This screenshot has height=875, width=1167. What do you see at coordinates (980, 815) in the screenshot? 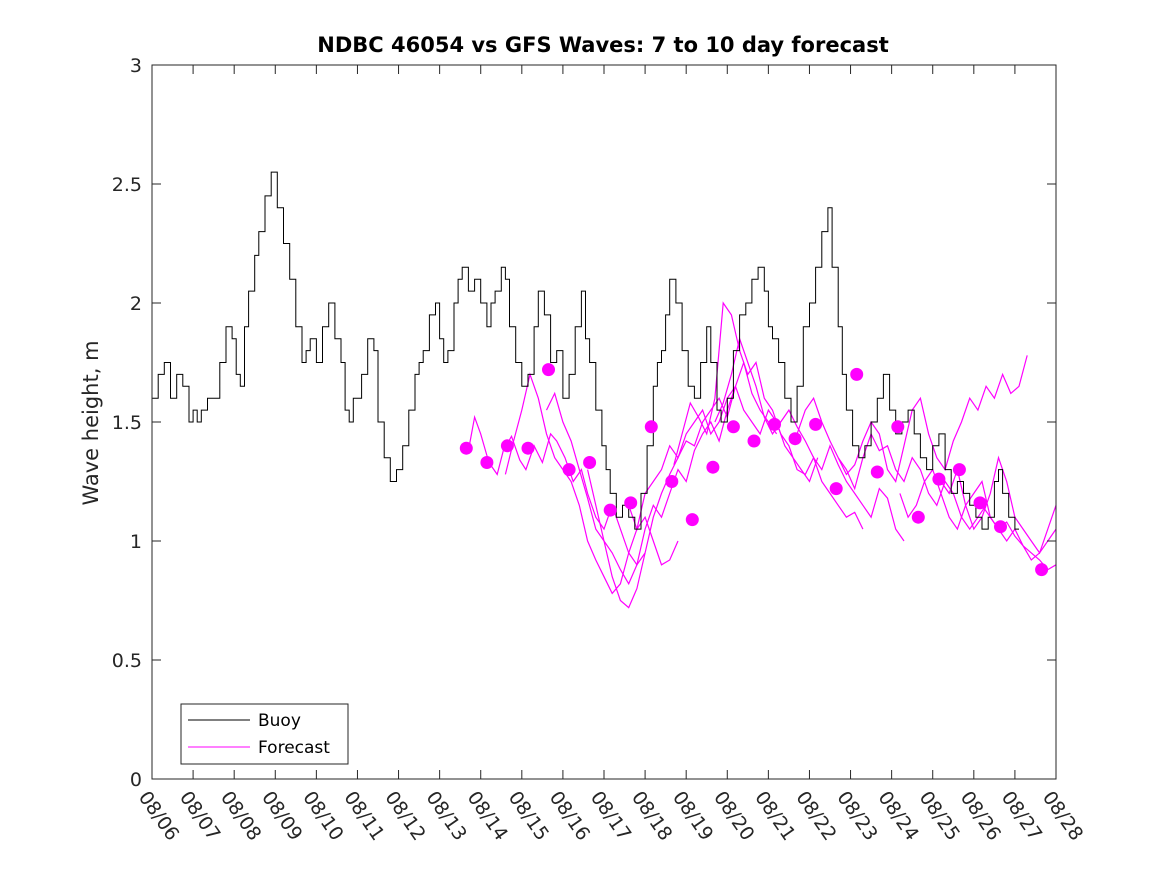
I see `x-tick-label: 08/26` at bounding box center [980, 815].